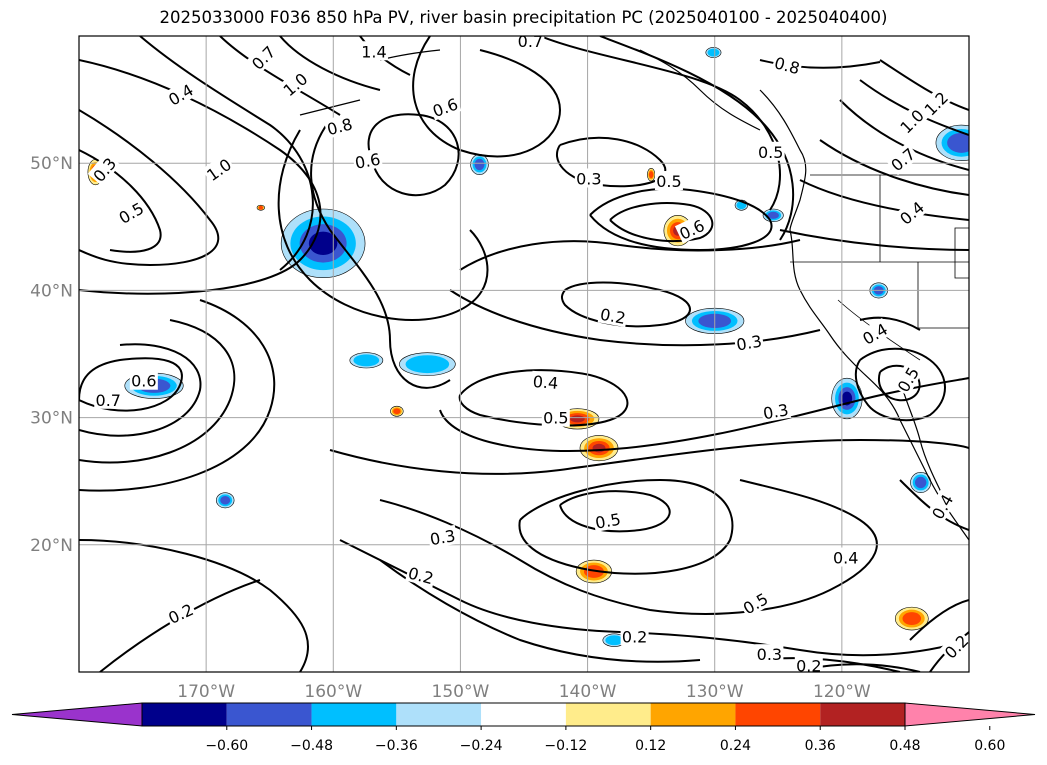  What do you see at coordinates (565, 746) in the screenshot?
I see `colorbar-tick-label: −0.12` at bounding box center [565, 746].